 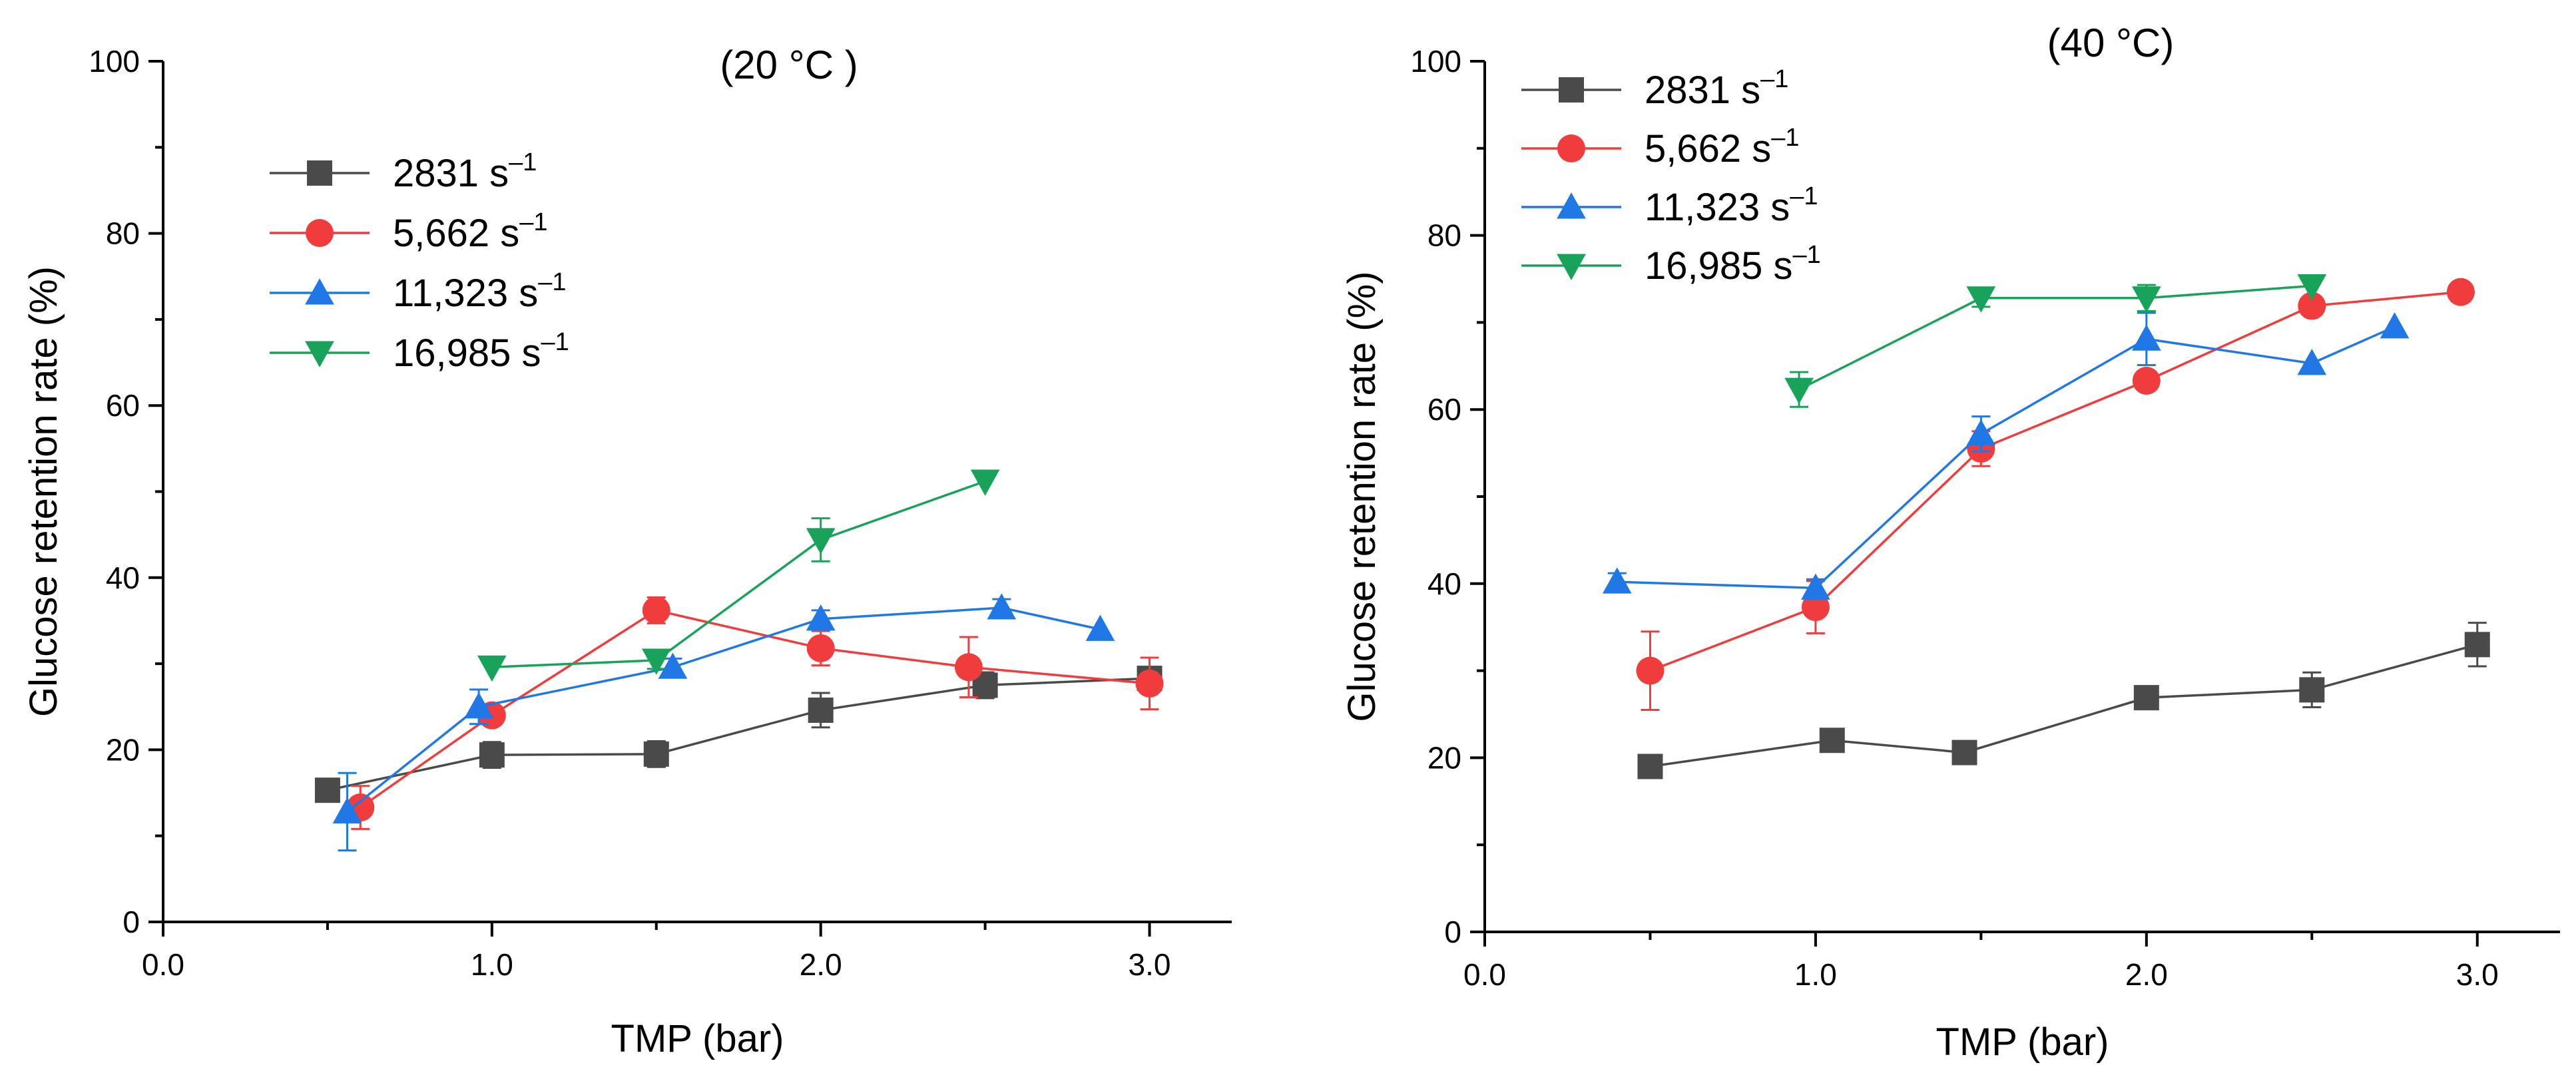 What do you see at coordinates (1733, 264) in the screenshot?
I see `legend-label: 16,985 s–1` at bounding box center [1733, 264].